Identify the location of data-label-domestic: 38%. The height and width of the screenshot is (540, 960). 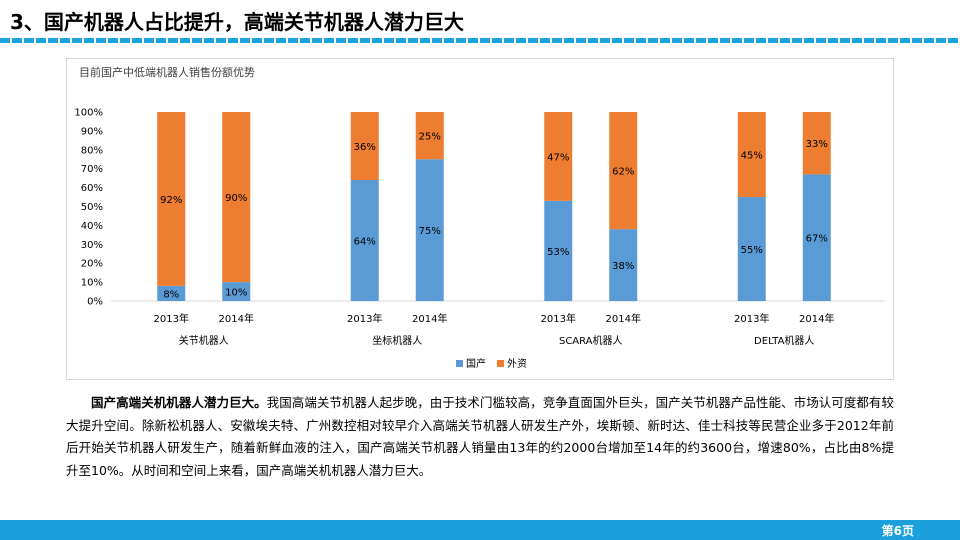
(623, 266).